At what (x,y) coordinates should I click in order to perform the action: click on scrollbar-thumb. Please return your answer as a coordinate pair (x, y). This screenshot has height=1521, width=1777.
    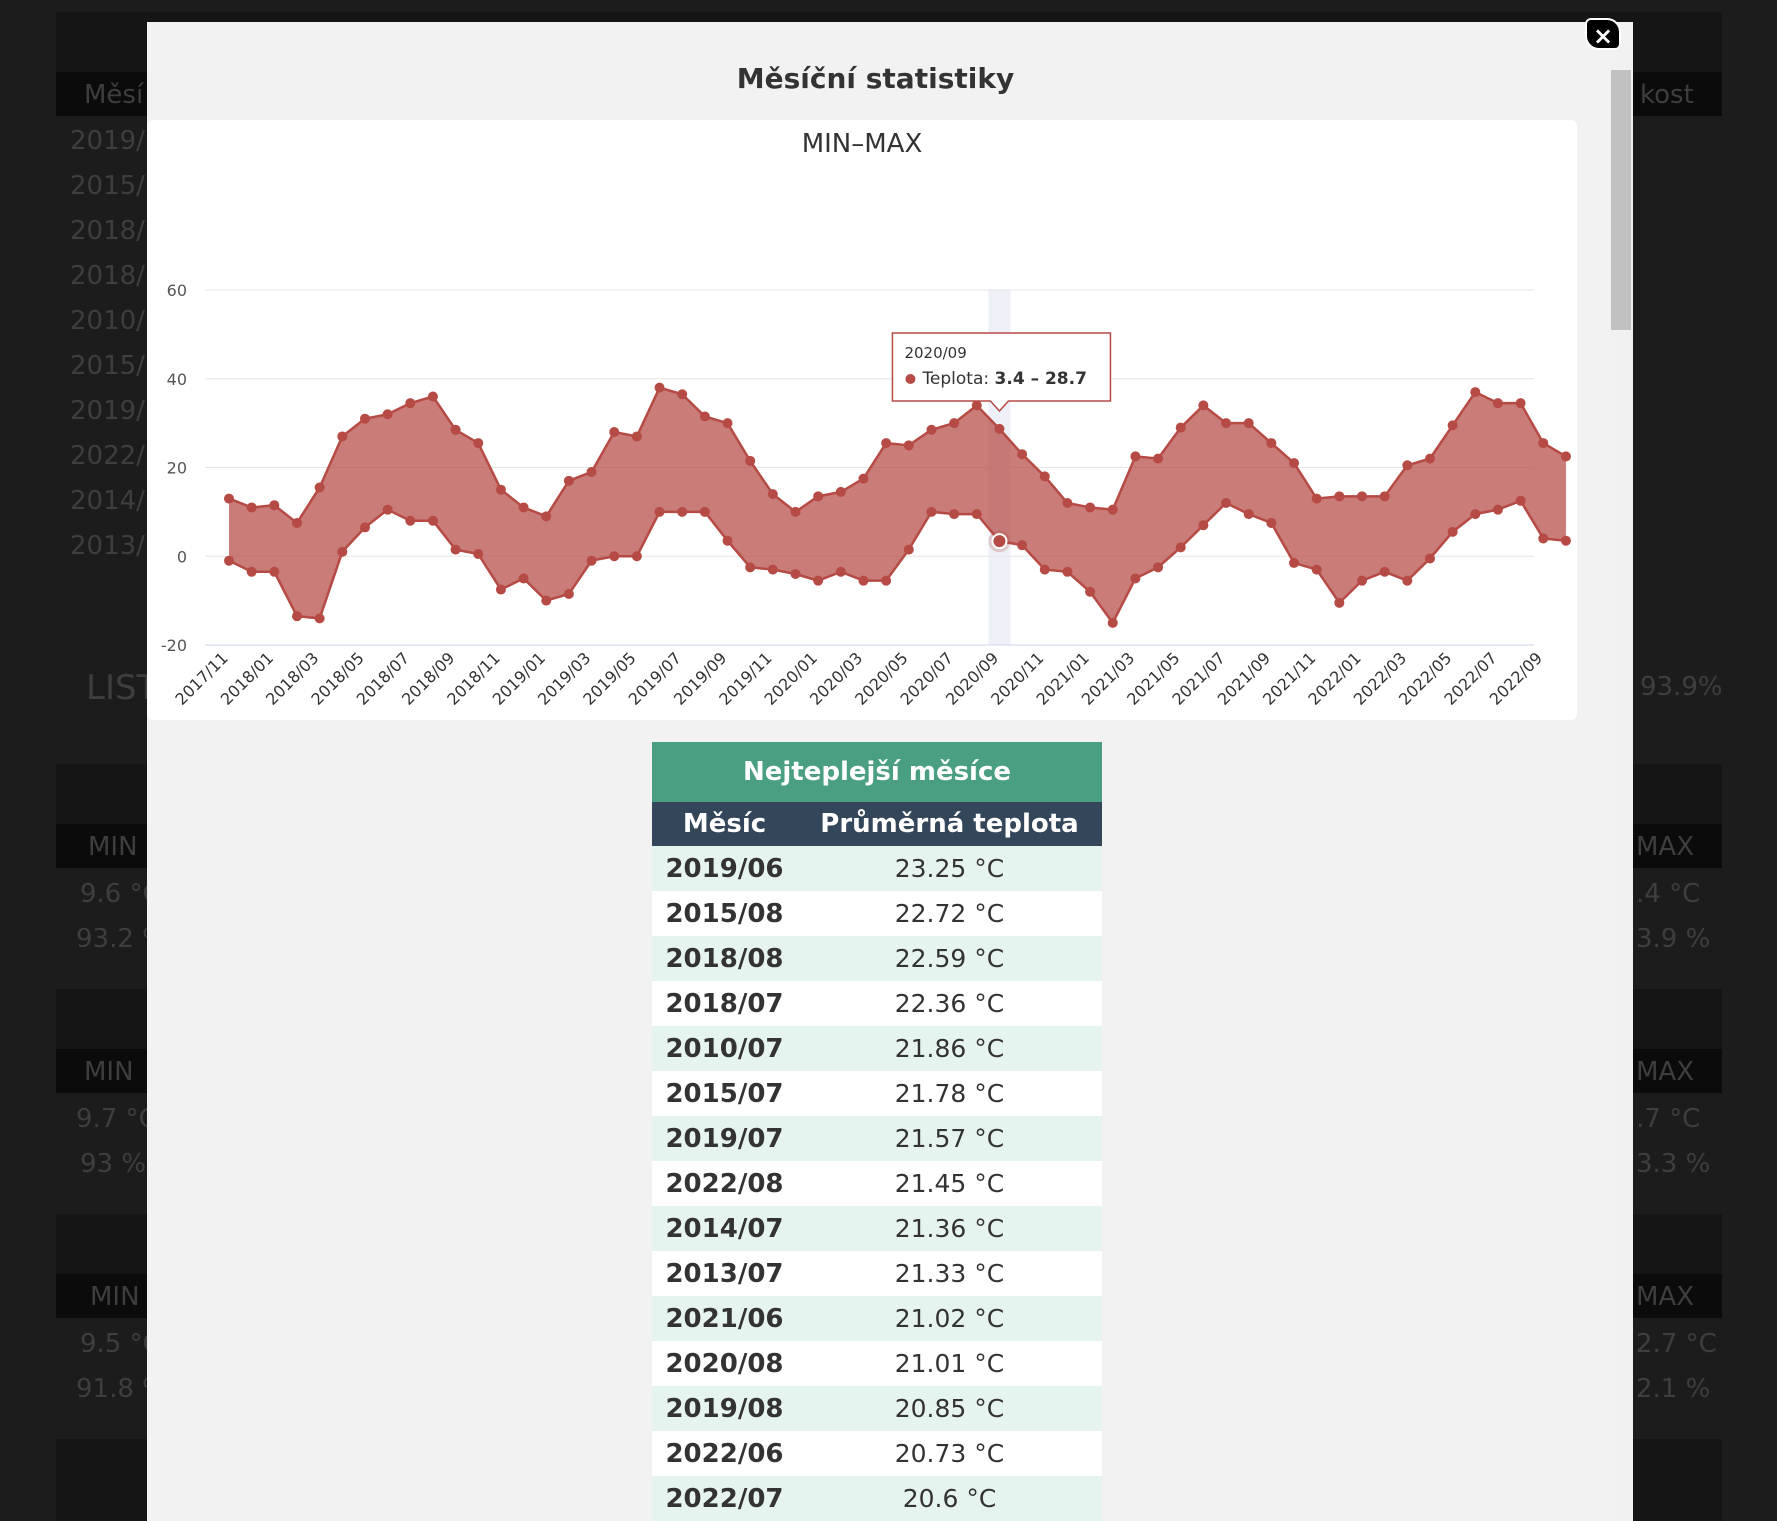
    Looking at the image, I should click on (1621, 200).